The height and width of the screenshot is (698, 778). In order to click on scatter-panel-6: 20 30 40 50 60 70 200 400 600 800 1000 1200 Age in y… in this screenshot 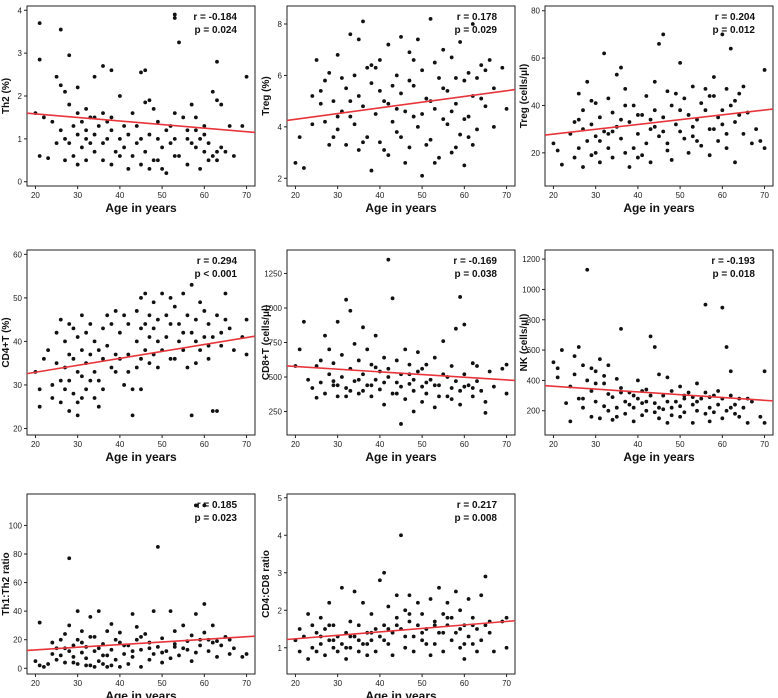, I will do `click(646, 356)`.